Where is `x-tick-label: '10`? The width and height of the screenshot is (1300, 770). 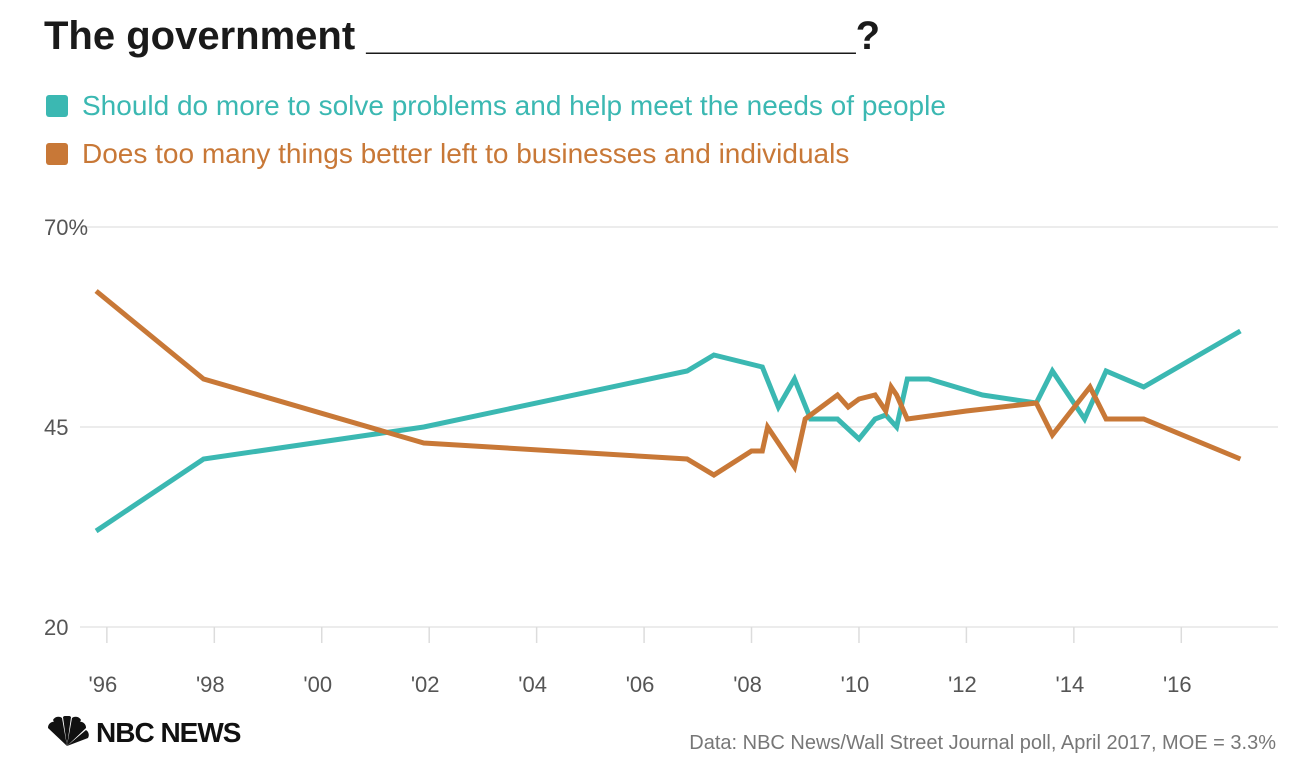 x-tick-label: '10 is located at coordinates (855, 684).